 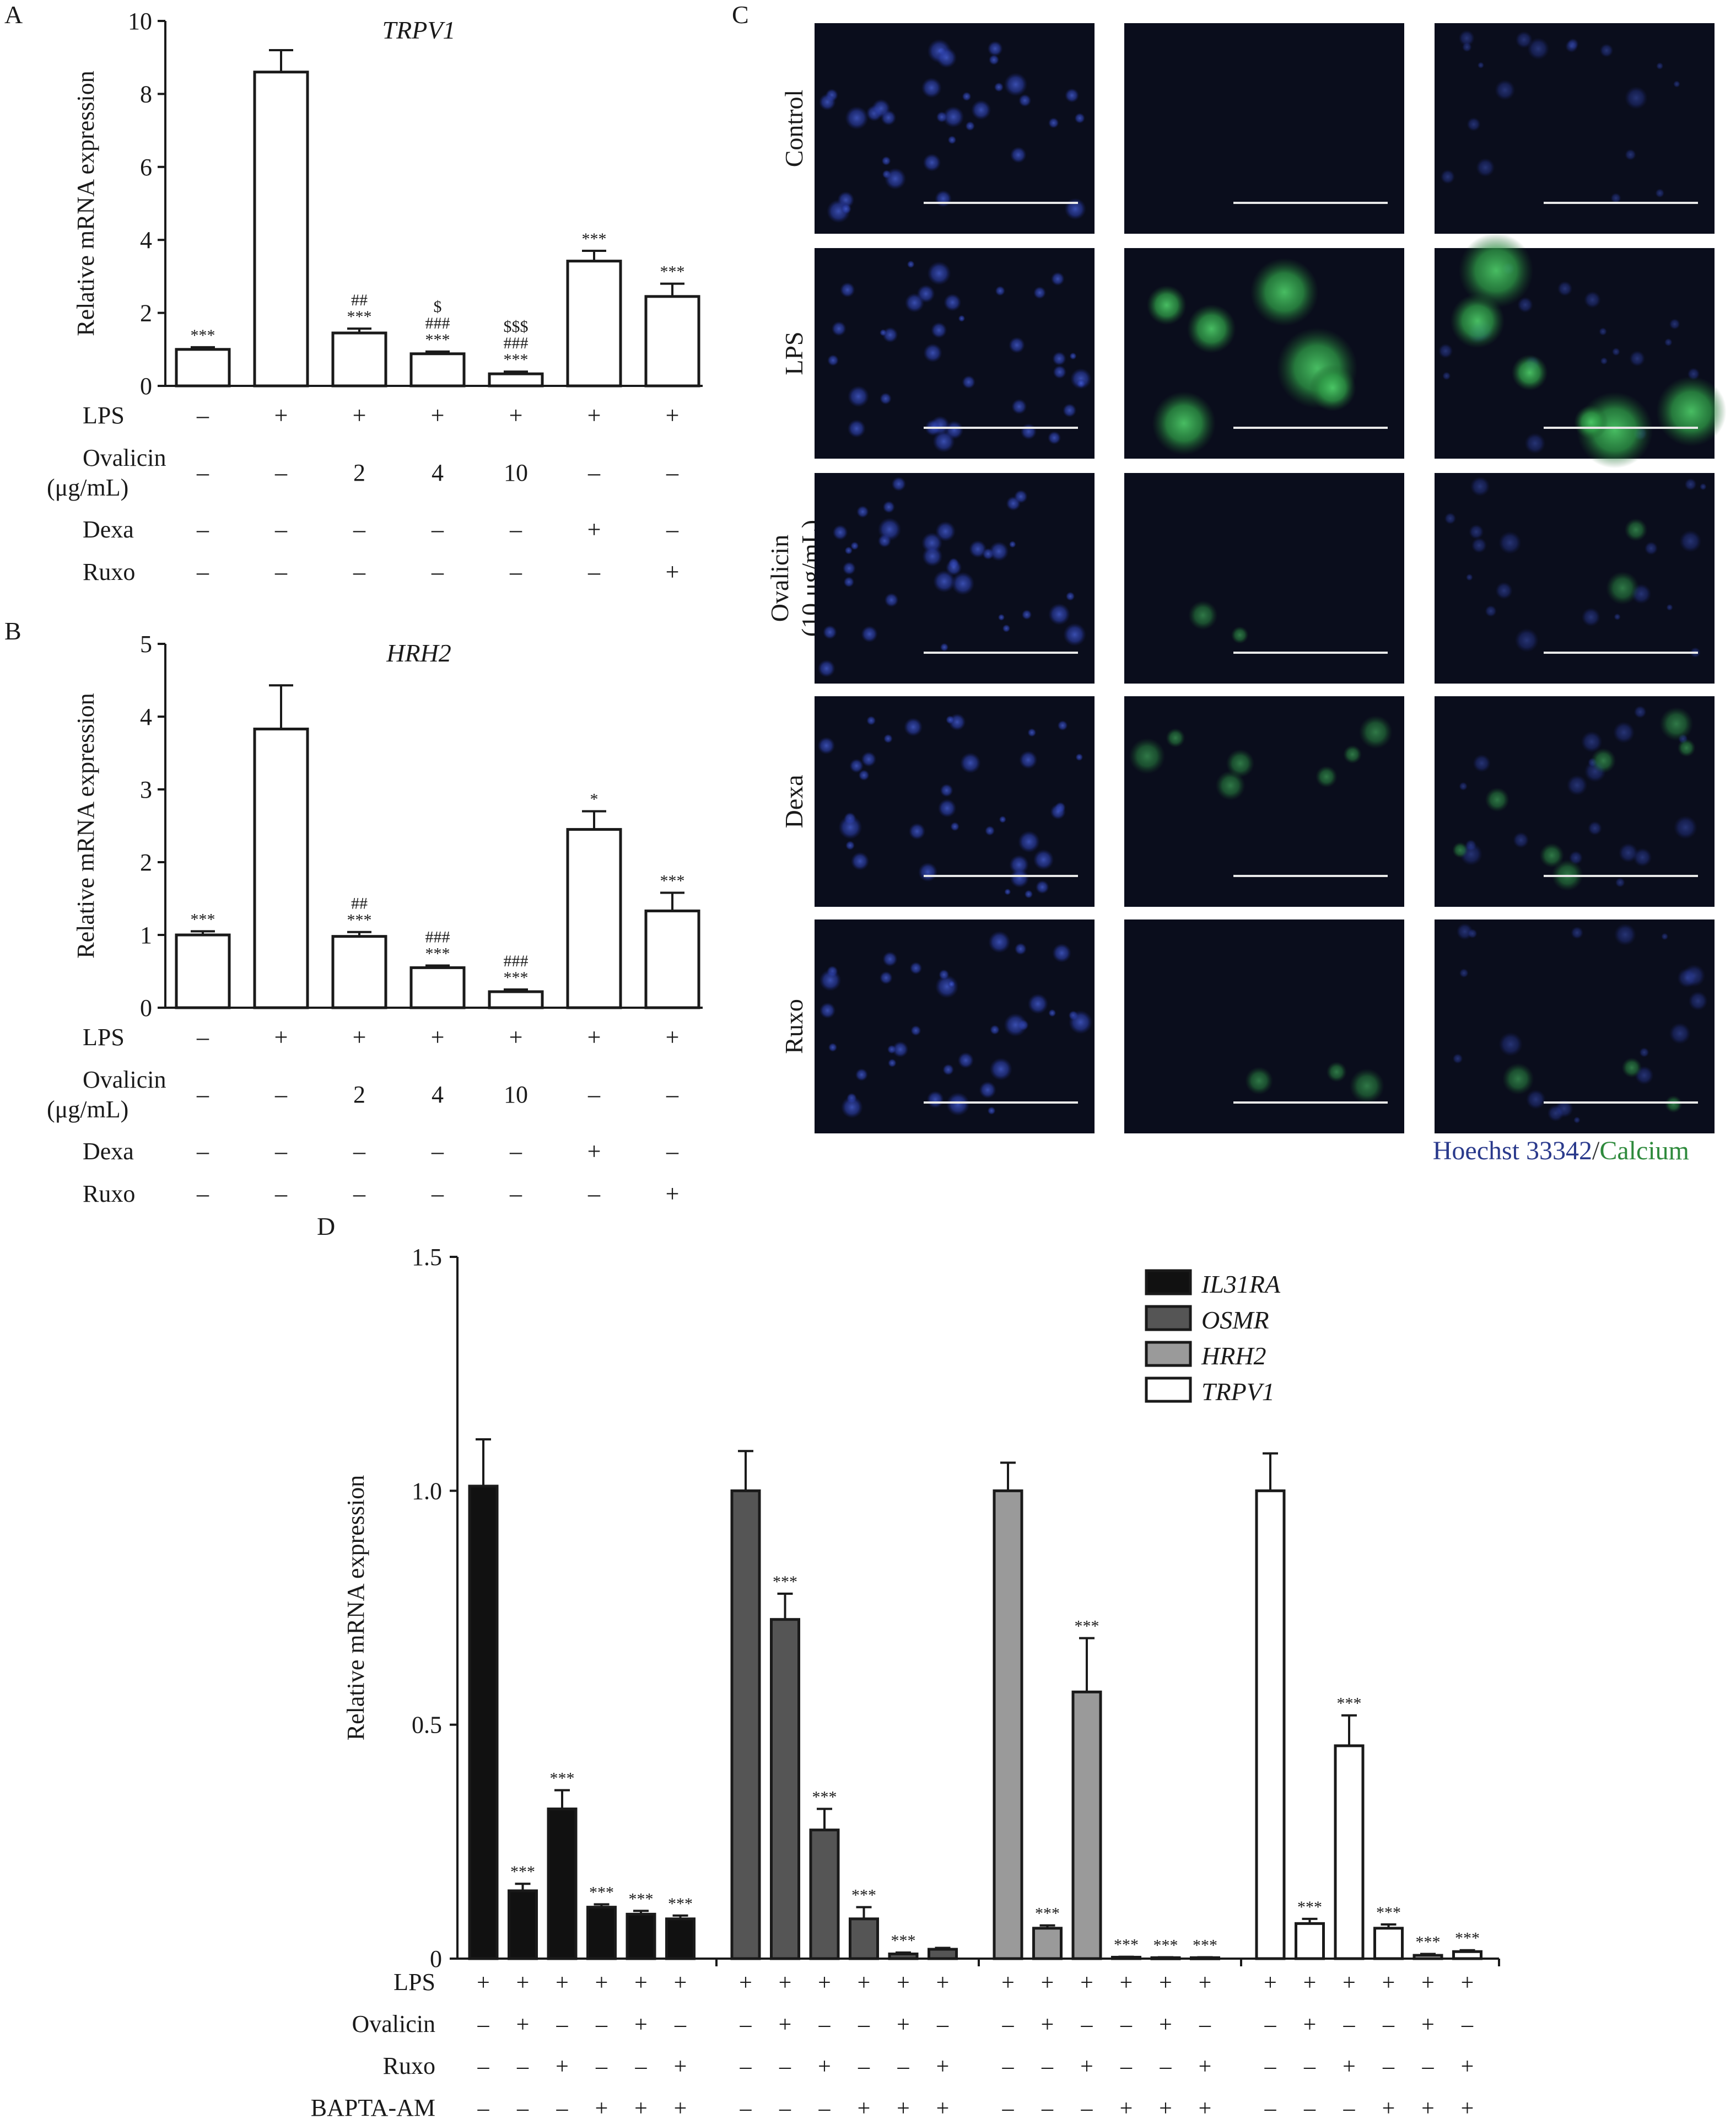 I want to click on panel-label-b: B, so click(x=12, y=631).